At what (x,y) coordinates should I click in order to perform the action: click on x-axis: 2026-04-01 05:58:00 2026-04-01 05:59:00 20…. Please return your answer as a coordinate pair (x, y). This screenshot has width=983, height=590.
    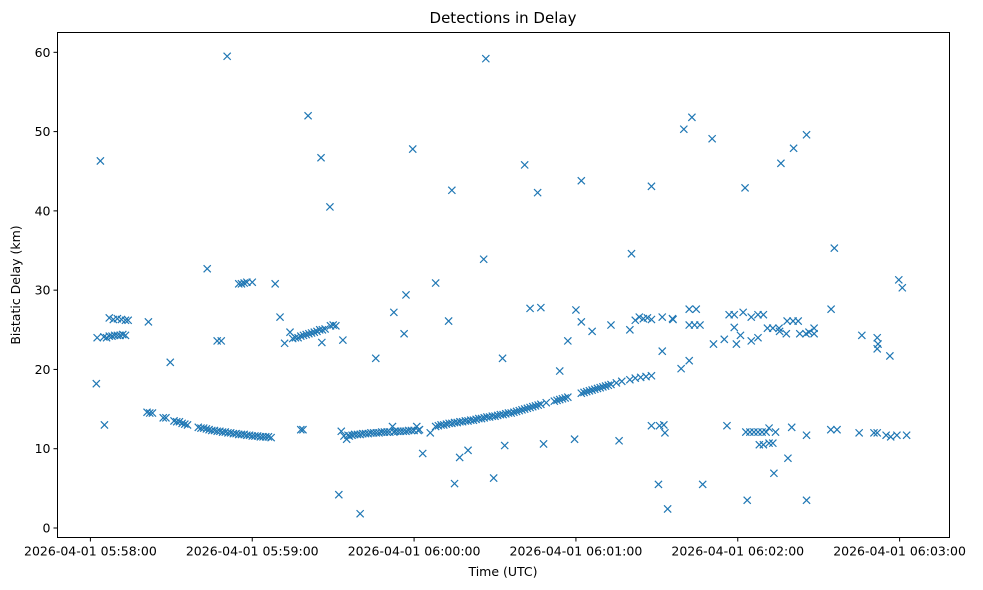
    Looking at the image, I should click on (495, 548).